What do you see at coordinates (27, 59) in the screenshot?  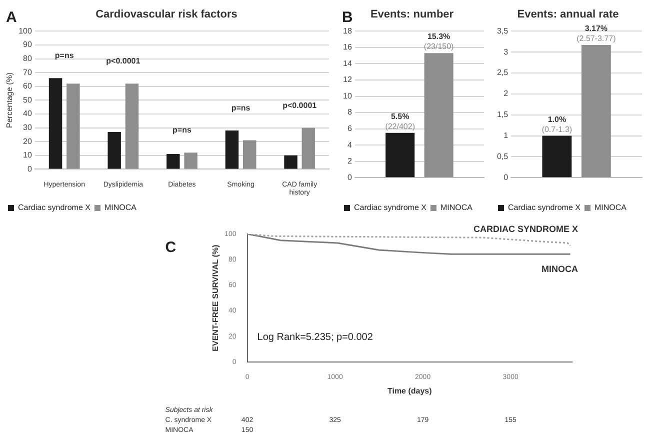 I see `y-tick-label: 80` at bounding box center [27, 59].